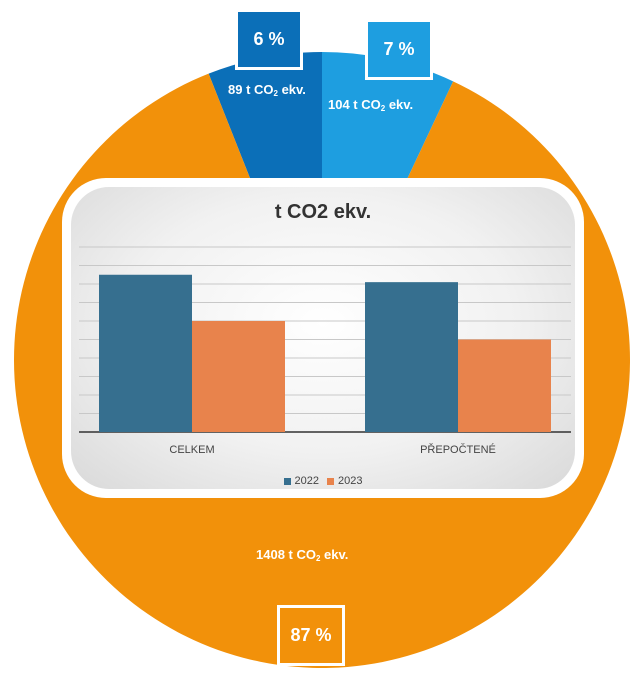 The height and width of the screenshot is (674, 635). I want to click on legend-swatch-2022, so click(287, 481).